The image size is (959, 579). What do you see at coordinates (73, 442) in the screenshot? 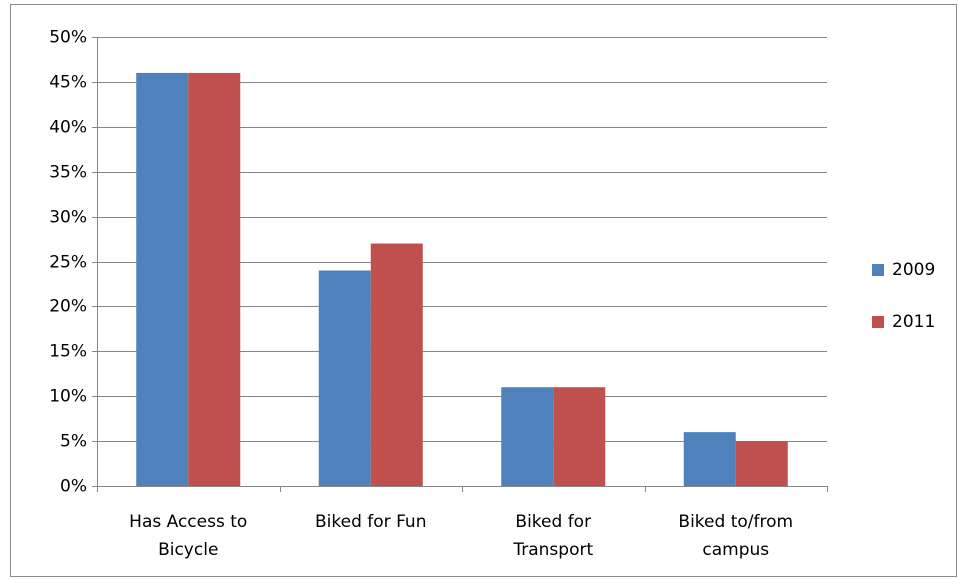
I see `y-tick-label: 5%` at bounding box center [73, 442].